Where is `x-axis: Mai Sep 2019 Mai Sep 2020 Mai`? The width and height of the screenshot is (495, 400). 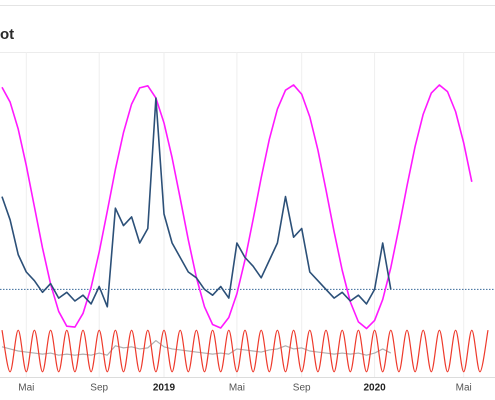 x-axis: Mai Sep 2019 Mai Sep 2020 Mai is located at coordinates (245, 388).